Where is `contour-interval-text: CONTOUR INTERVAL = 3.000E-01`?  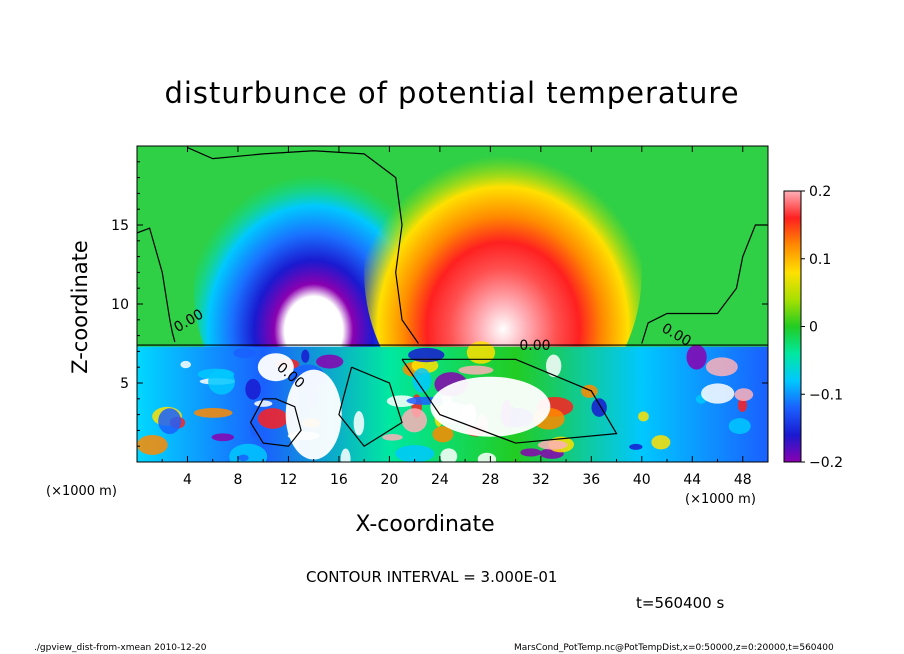 contour-interval-text: CONTOUR INTERVAL = 3.000E-01 is located at coordinates (432, 577).